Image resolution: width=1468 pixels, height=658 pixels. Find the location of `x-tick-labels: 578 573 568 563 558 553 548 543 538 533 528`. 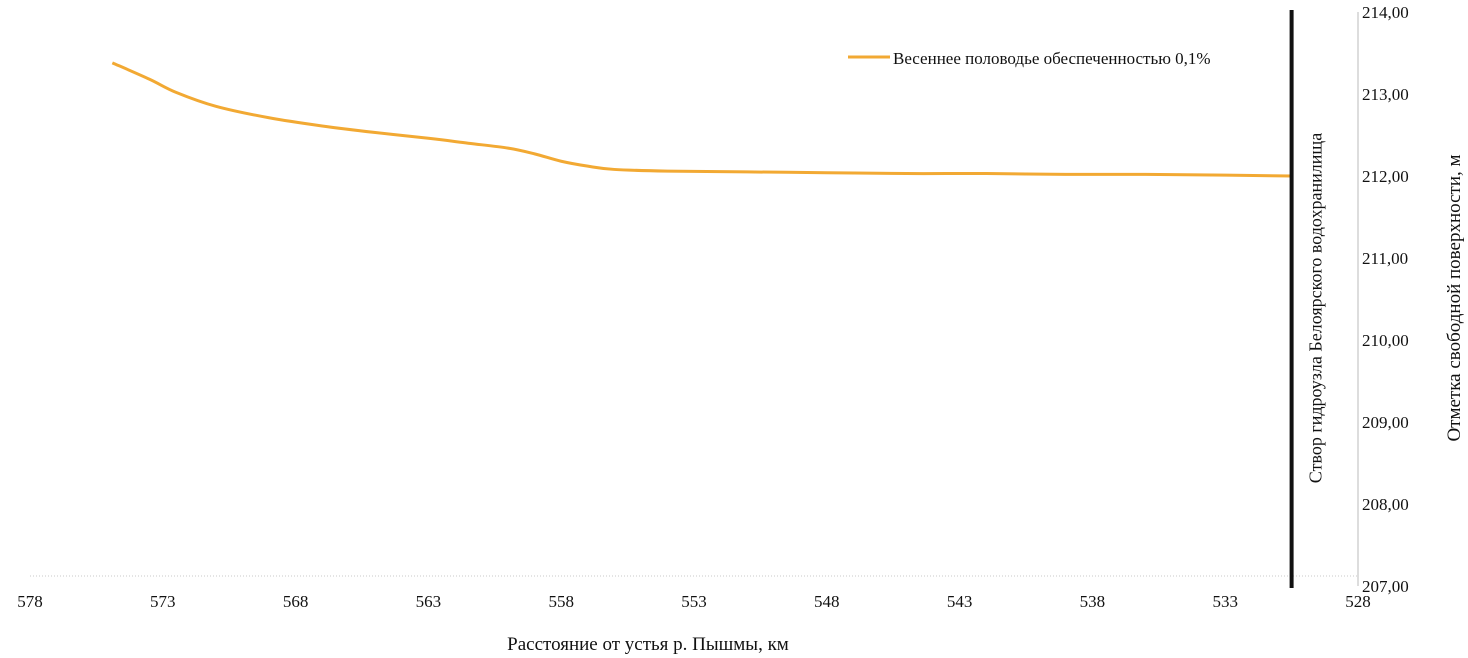

x-tick-labels: 578 573 568 563 558 553 548 543 538 533 528 is located at coordinates (694, 601).